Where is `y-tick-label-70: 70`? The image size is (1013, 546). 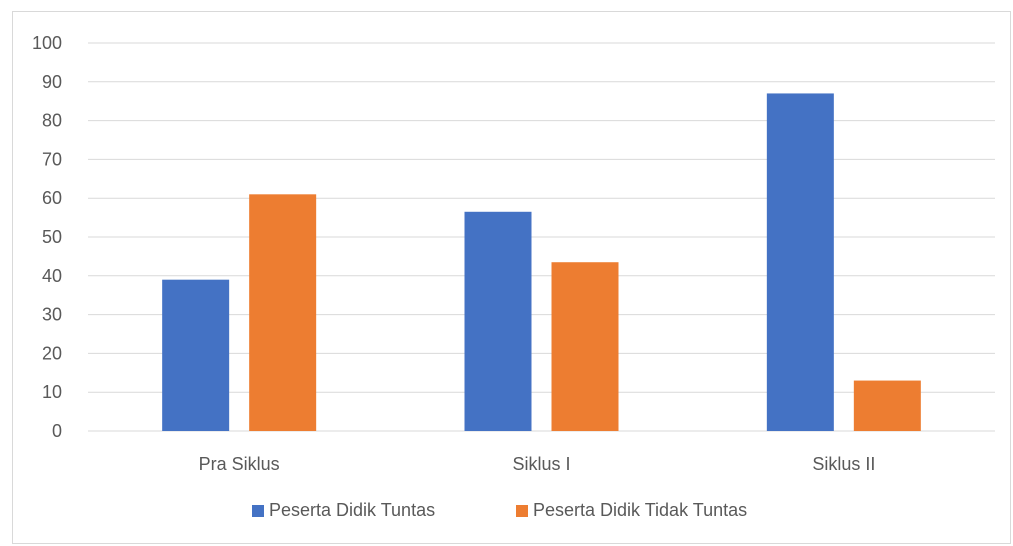
y-tick-label-70: 70 is located at coordinates (52, 159).